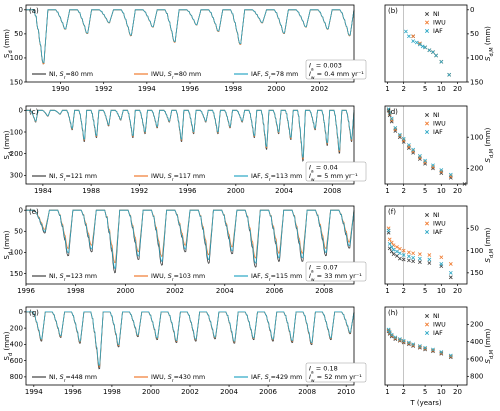  I want to click on x-tick-label: 1996, so click(73, 392).